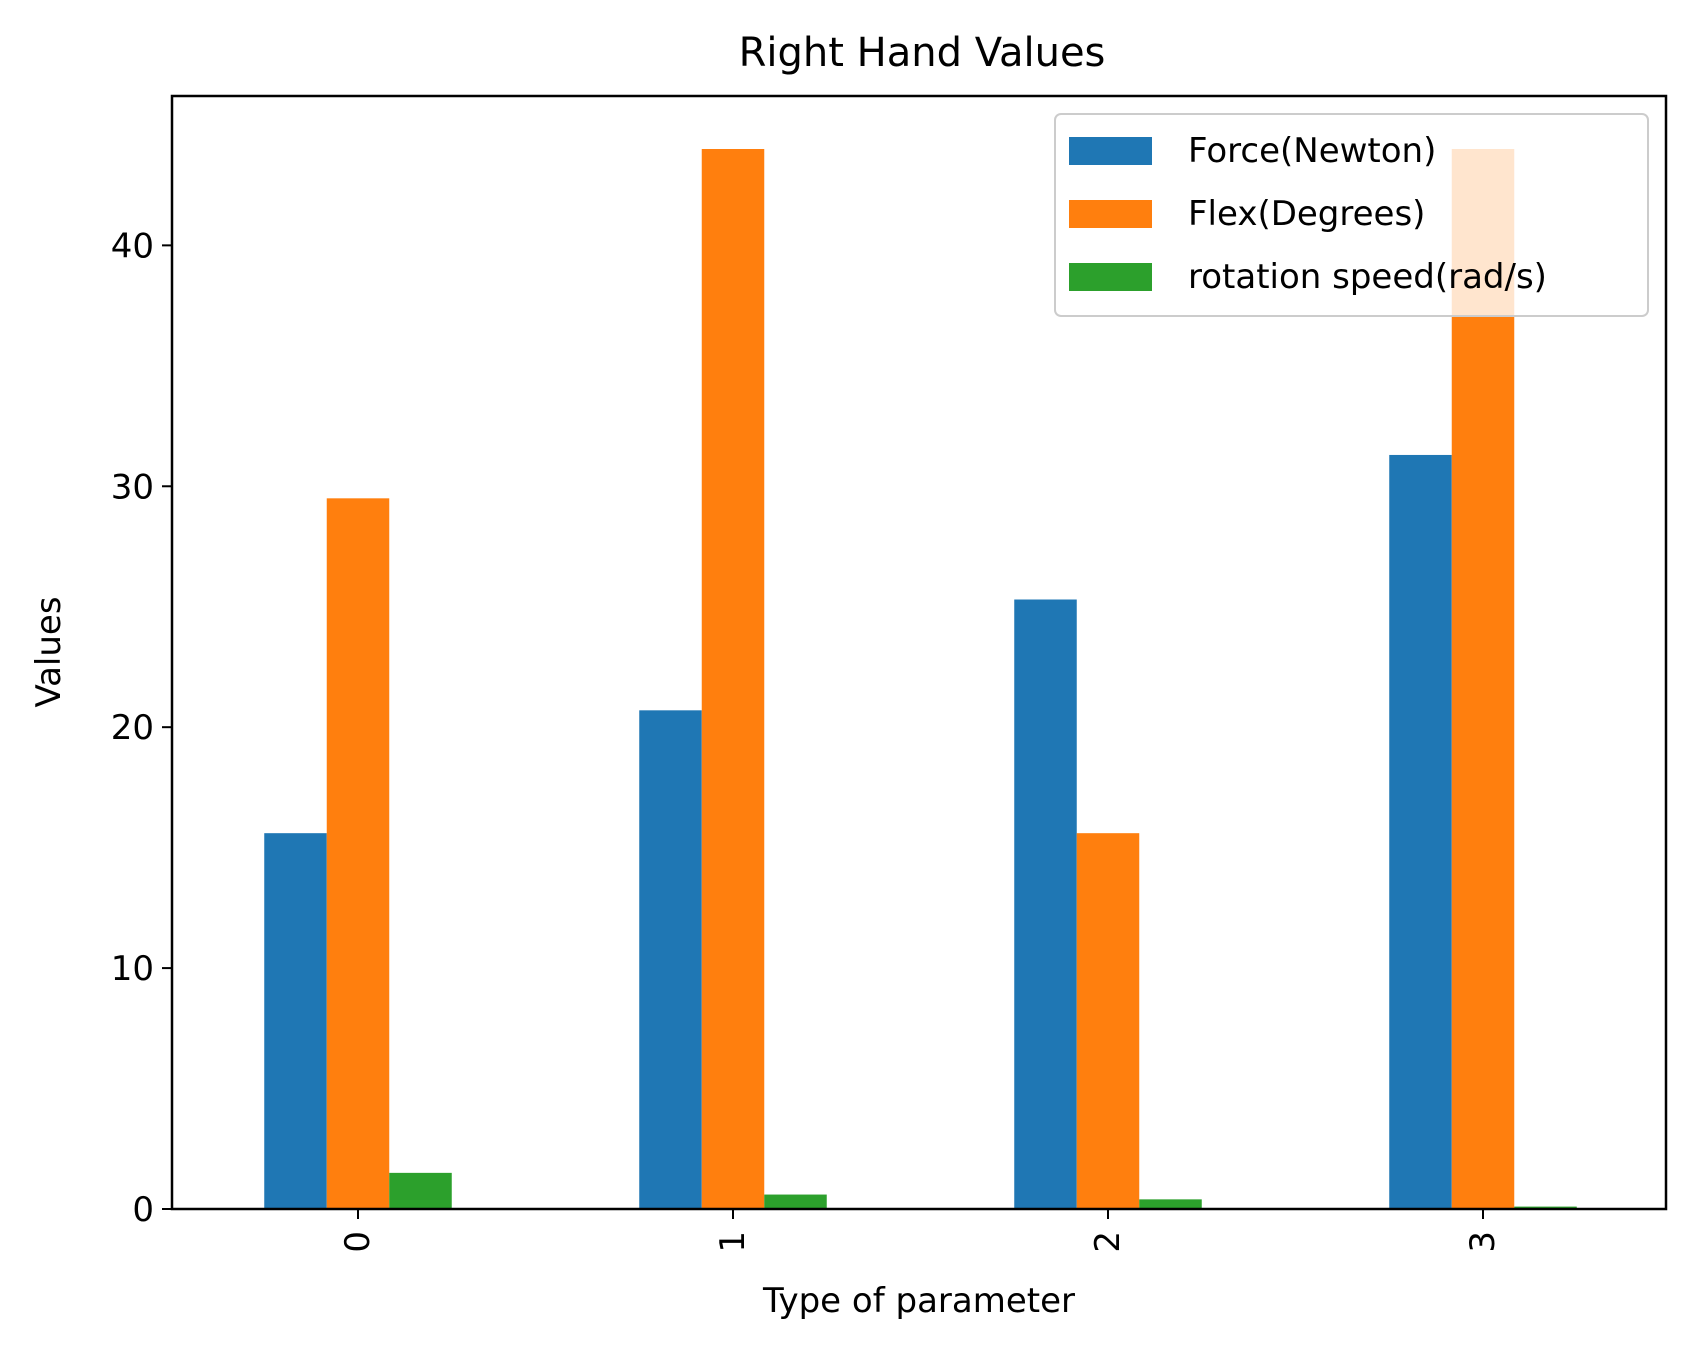 The image size is (1688, 1346). I want to click on legend-swatch-flex-degrees, so click(1110, 214).